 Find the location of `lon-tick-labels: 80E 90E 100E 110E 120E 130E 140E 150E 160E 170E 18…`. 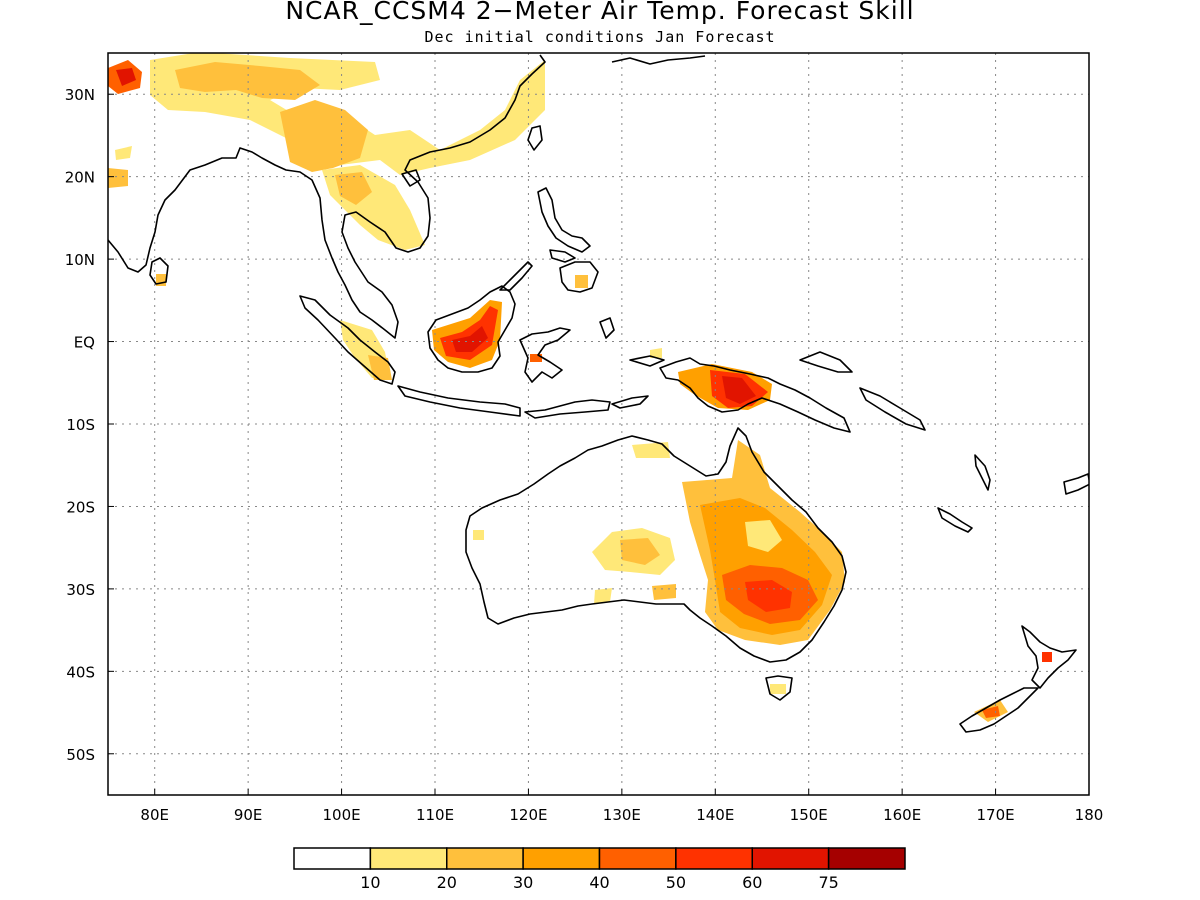

lon-tick-labels: 80E 90E 100E 110E 120E 130E 140E 150E 160E 170E 18… is located at coordinates (621, 806).